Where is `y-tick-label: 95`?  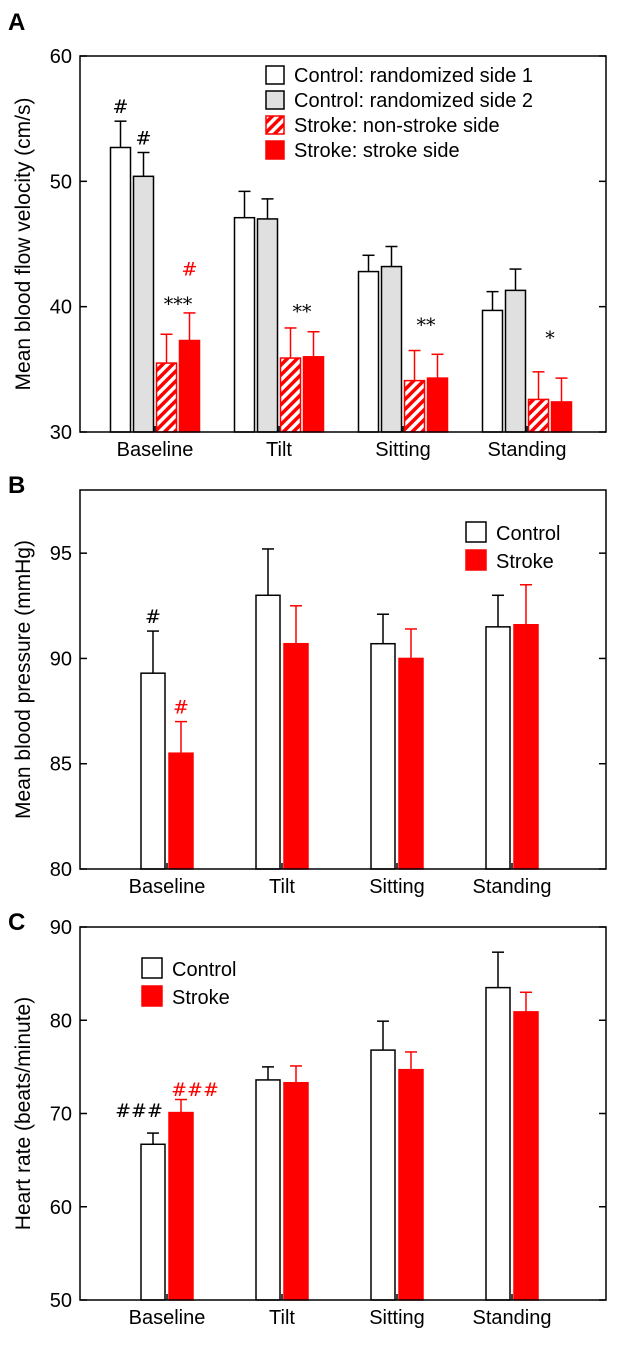 y-tick-label: 95 is located at coordinates (61, 554).